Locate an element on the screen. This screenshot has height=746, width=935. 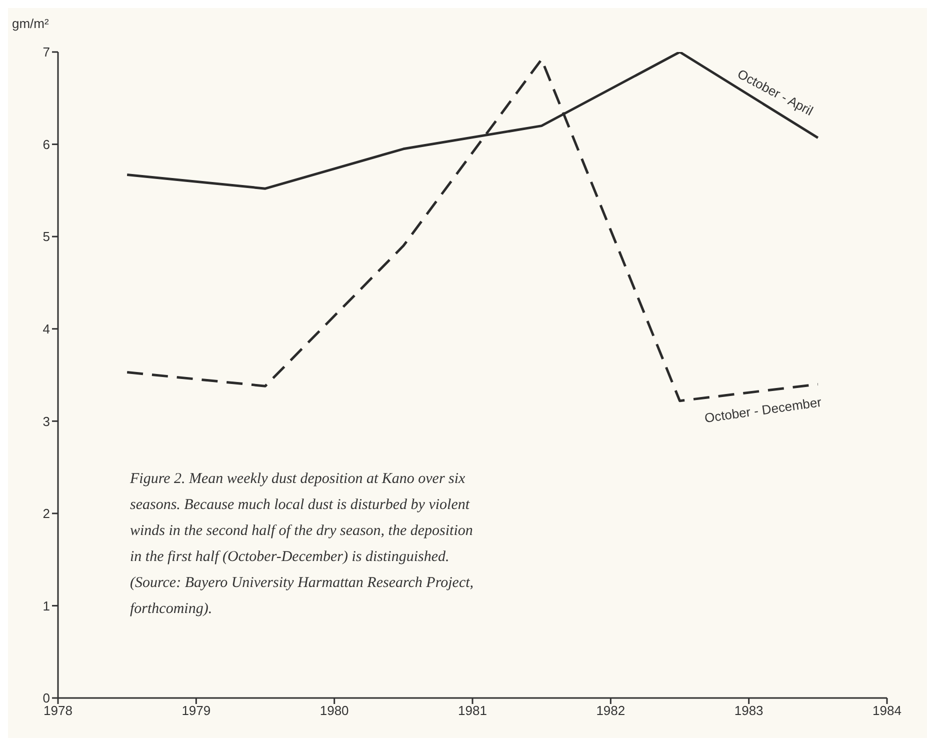
x-tick-label: 1984 is located at coordinates (887, 710).